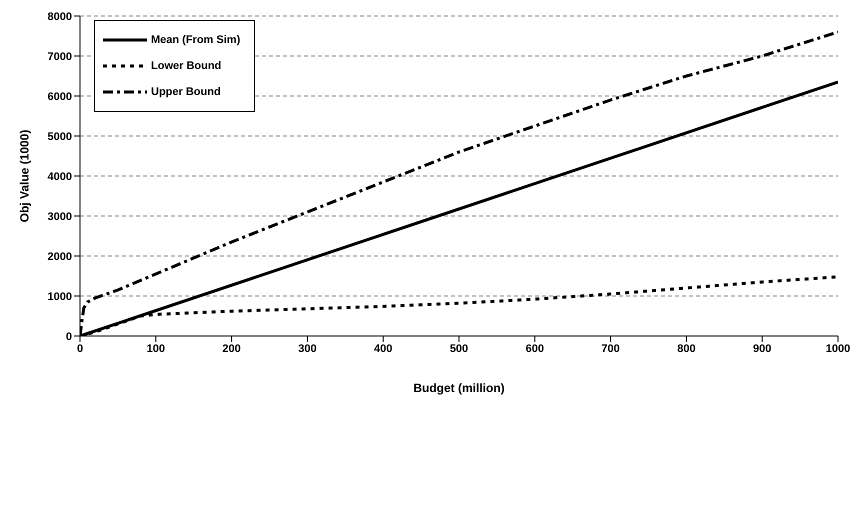 Image resolution: width=864 pixels, height=507 pixels. I want to click on y-tick-label: 6000, so click(60, 96).